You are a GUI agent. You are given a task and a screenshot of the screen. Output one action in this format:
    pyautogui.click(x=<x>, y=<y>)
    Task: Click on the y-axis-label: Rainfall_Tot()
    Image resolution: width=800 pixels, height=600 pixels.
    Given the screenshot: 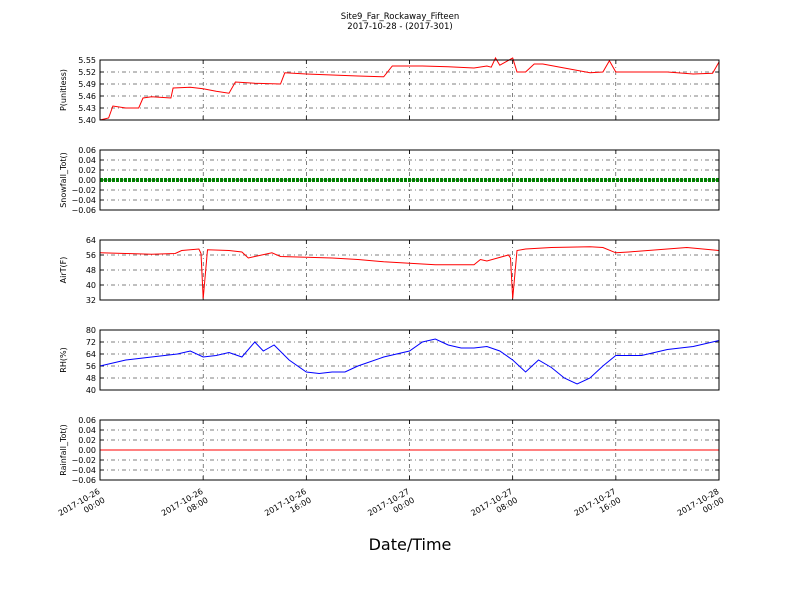 What is the action you would take?
    pyautogui.click(x=63, y=450)
    